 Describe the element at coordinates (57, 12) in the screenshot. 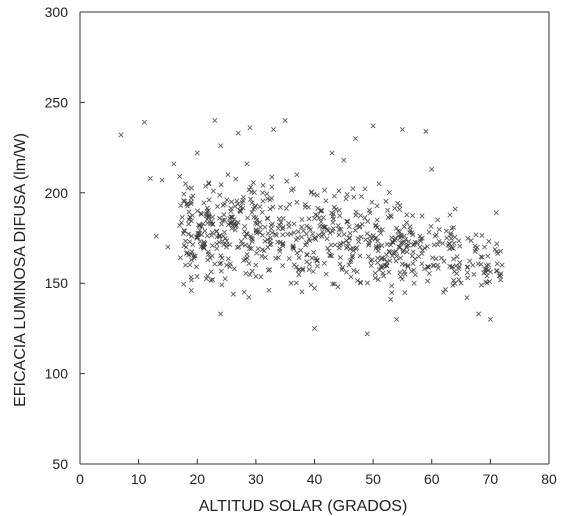

I see `y-tick-label: 300` at that location.